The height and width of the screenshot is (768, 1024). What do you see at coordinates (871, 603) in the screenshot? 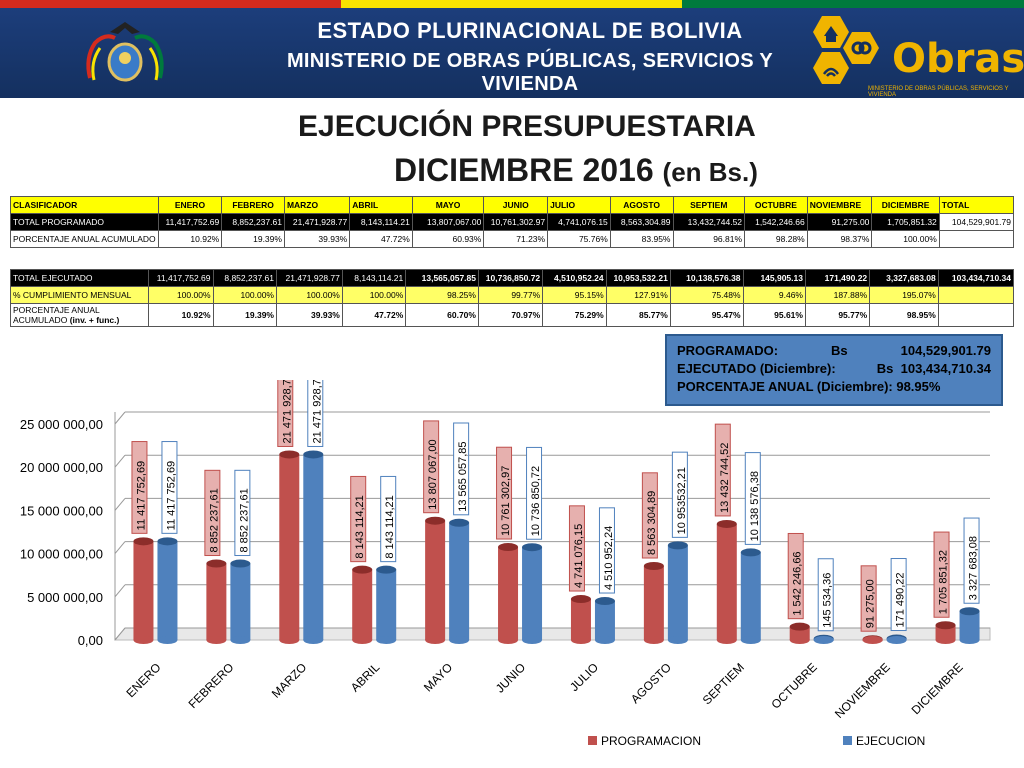
I see `data-label: 91 275,00` at bounding box center [871, 603].